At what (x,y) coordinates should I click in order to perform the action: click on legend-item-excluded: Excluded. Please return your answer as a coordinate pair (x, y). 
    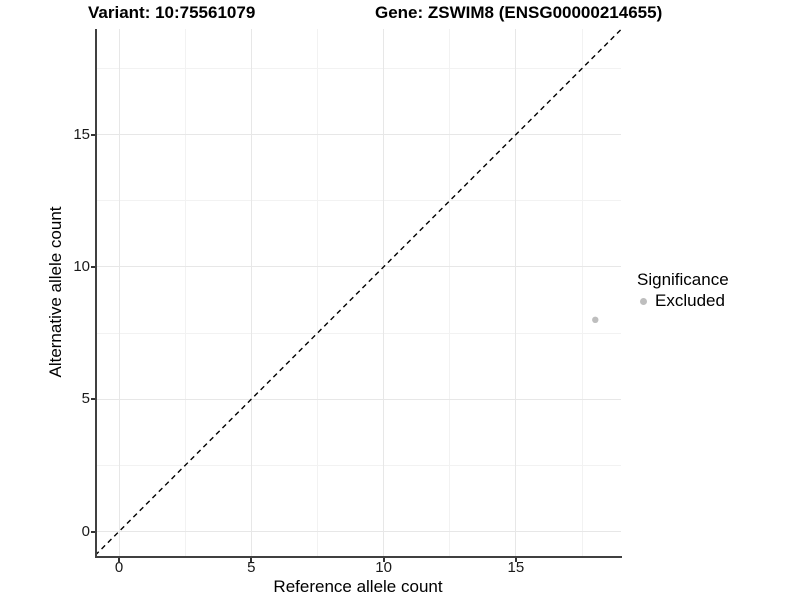
    Looking at the image, I should click on (683, 301).